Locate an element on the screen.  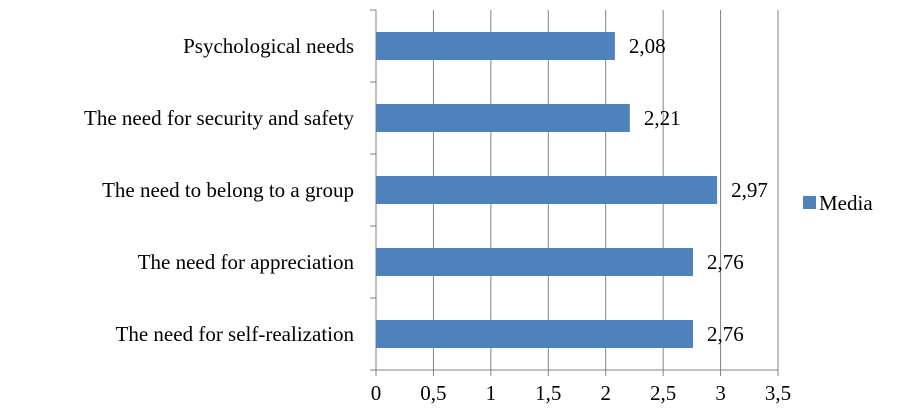
legend: Media is located at coordinates (838, 203).